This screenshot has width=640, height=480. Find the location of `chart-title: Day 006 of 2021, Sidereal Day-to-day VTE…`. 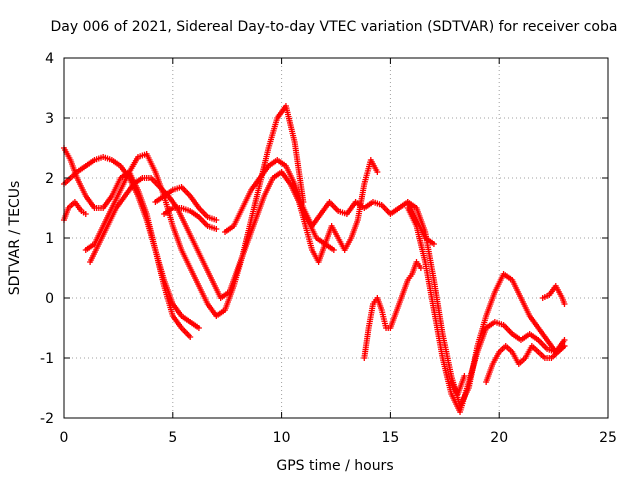

chart-title: Day 006 of 2021, Sidereal Day-to-day VTE… is located at coordinates (334, 27).